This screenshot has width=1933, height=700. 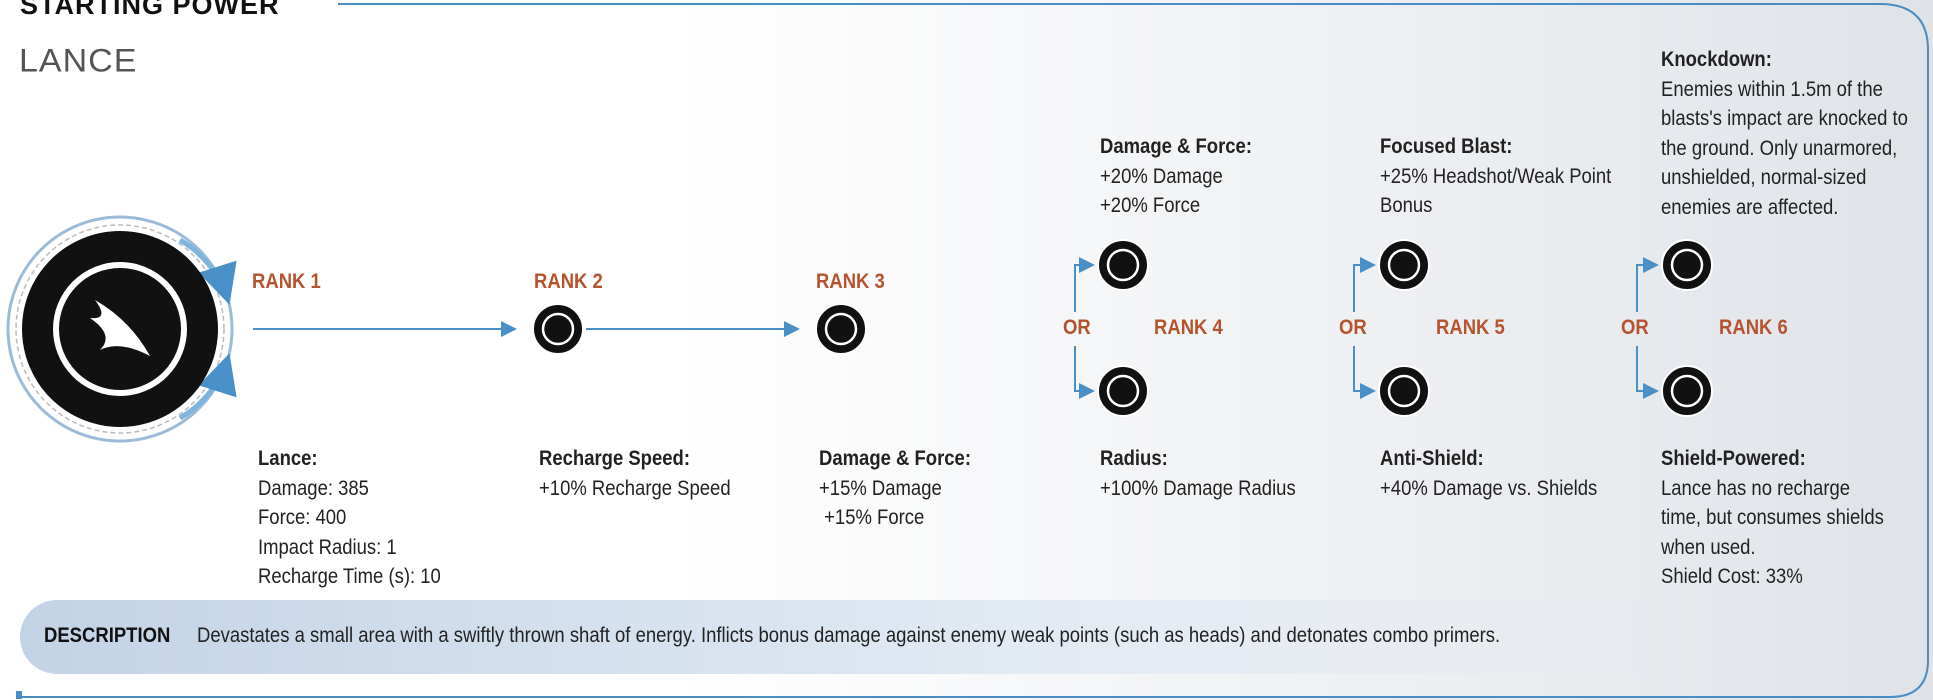 I want to click on upgrade-name: Radius:, so click(x=1134, y=458).